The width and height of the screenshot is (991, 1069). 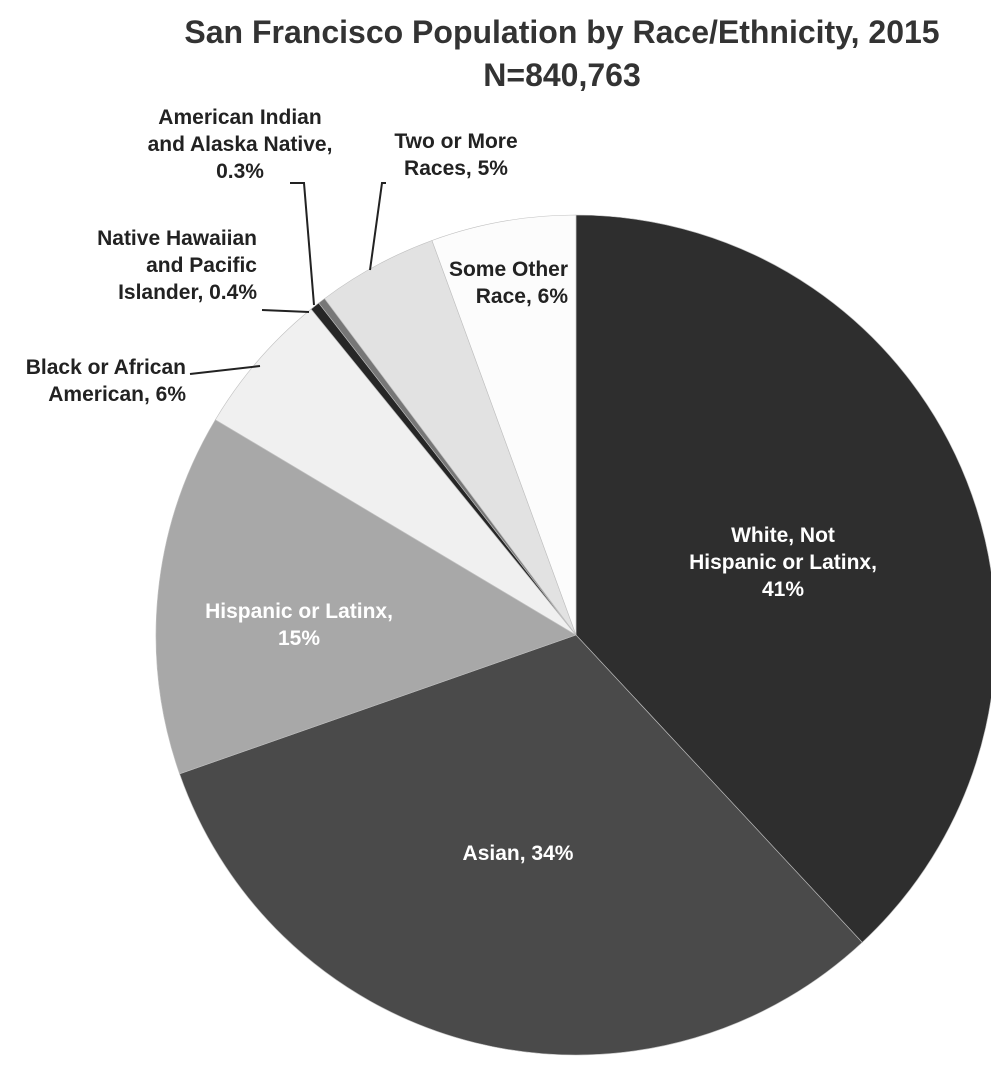 I want to click on slice-label-some-other-race: Some Other Race, 6%, so click(x=508, y=283).